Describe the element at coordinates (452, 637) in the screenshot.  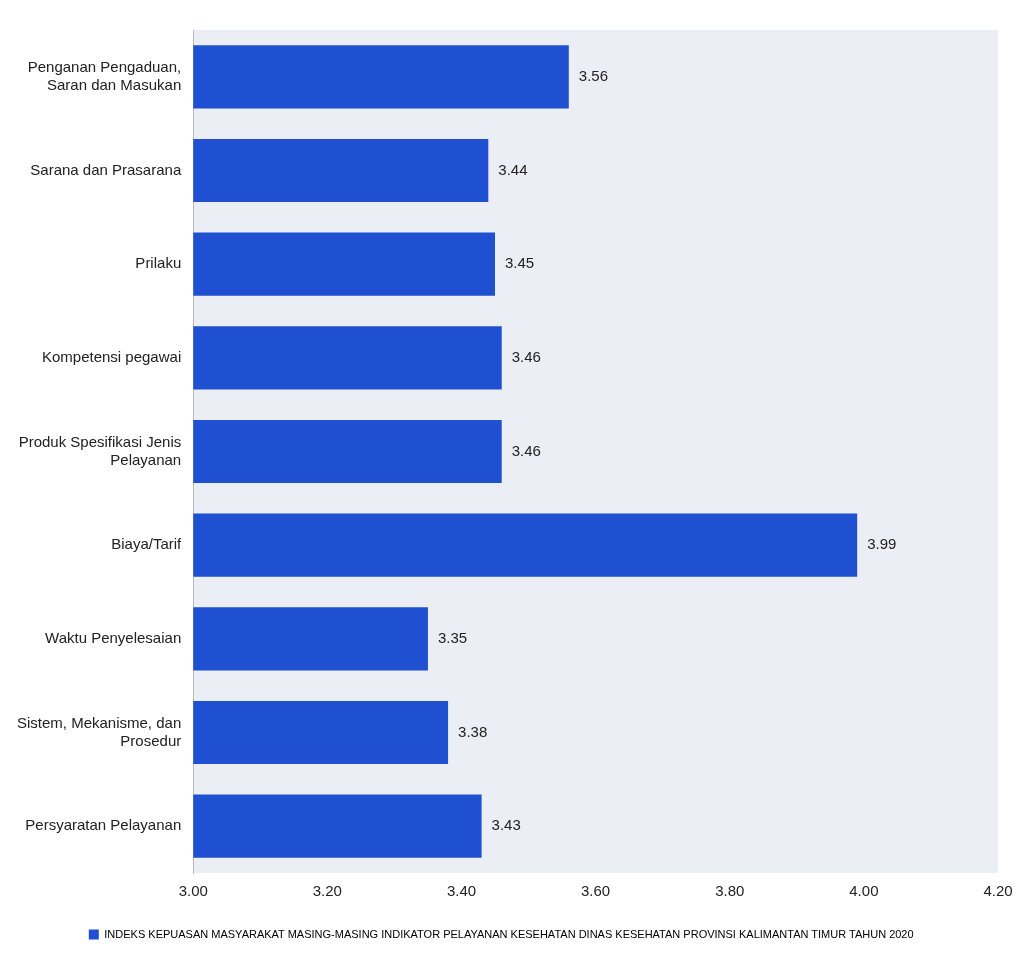
I see `data-label: 3.35` at that location.